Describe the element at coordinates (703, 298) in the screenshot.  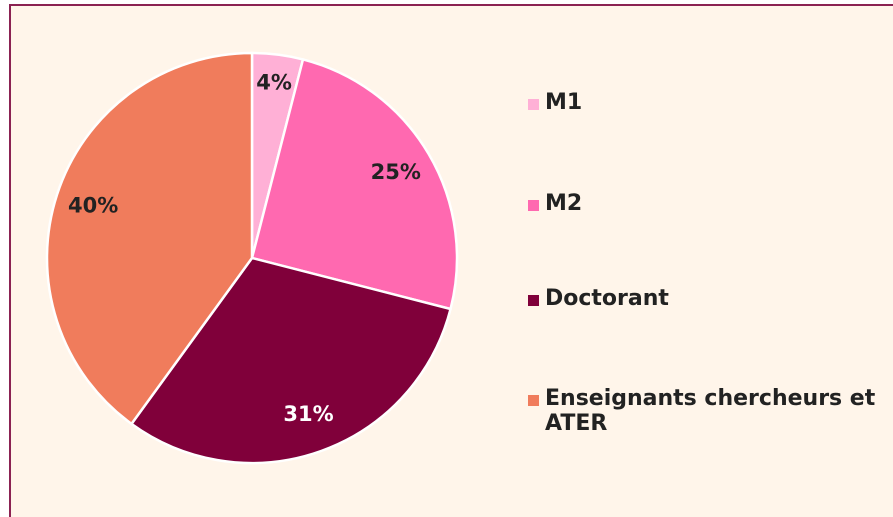
I see `legend-item: Doctorant` at that location.